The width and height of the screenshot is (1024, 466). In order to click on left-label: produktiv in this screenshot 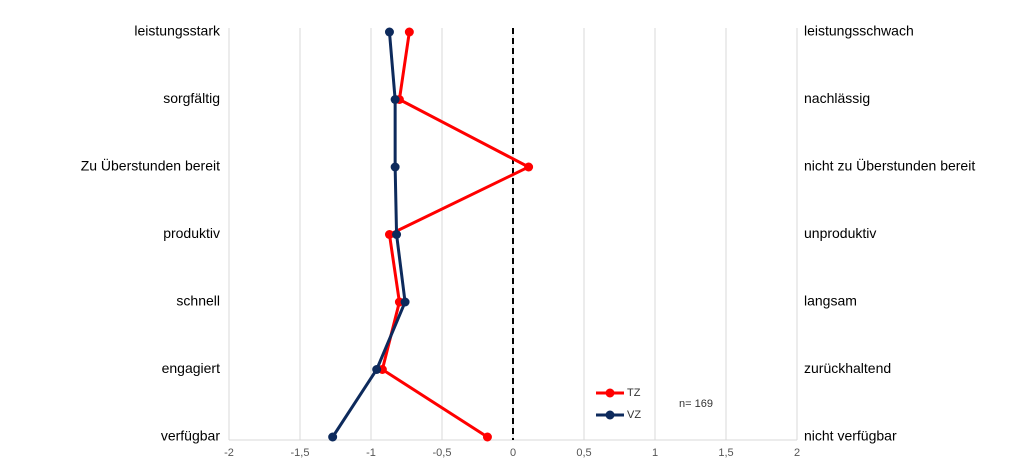, I will do `click(191, 233)`.